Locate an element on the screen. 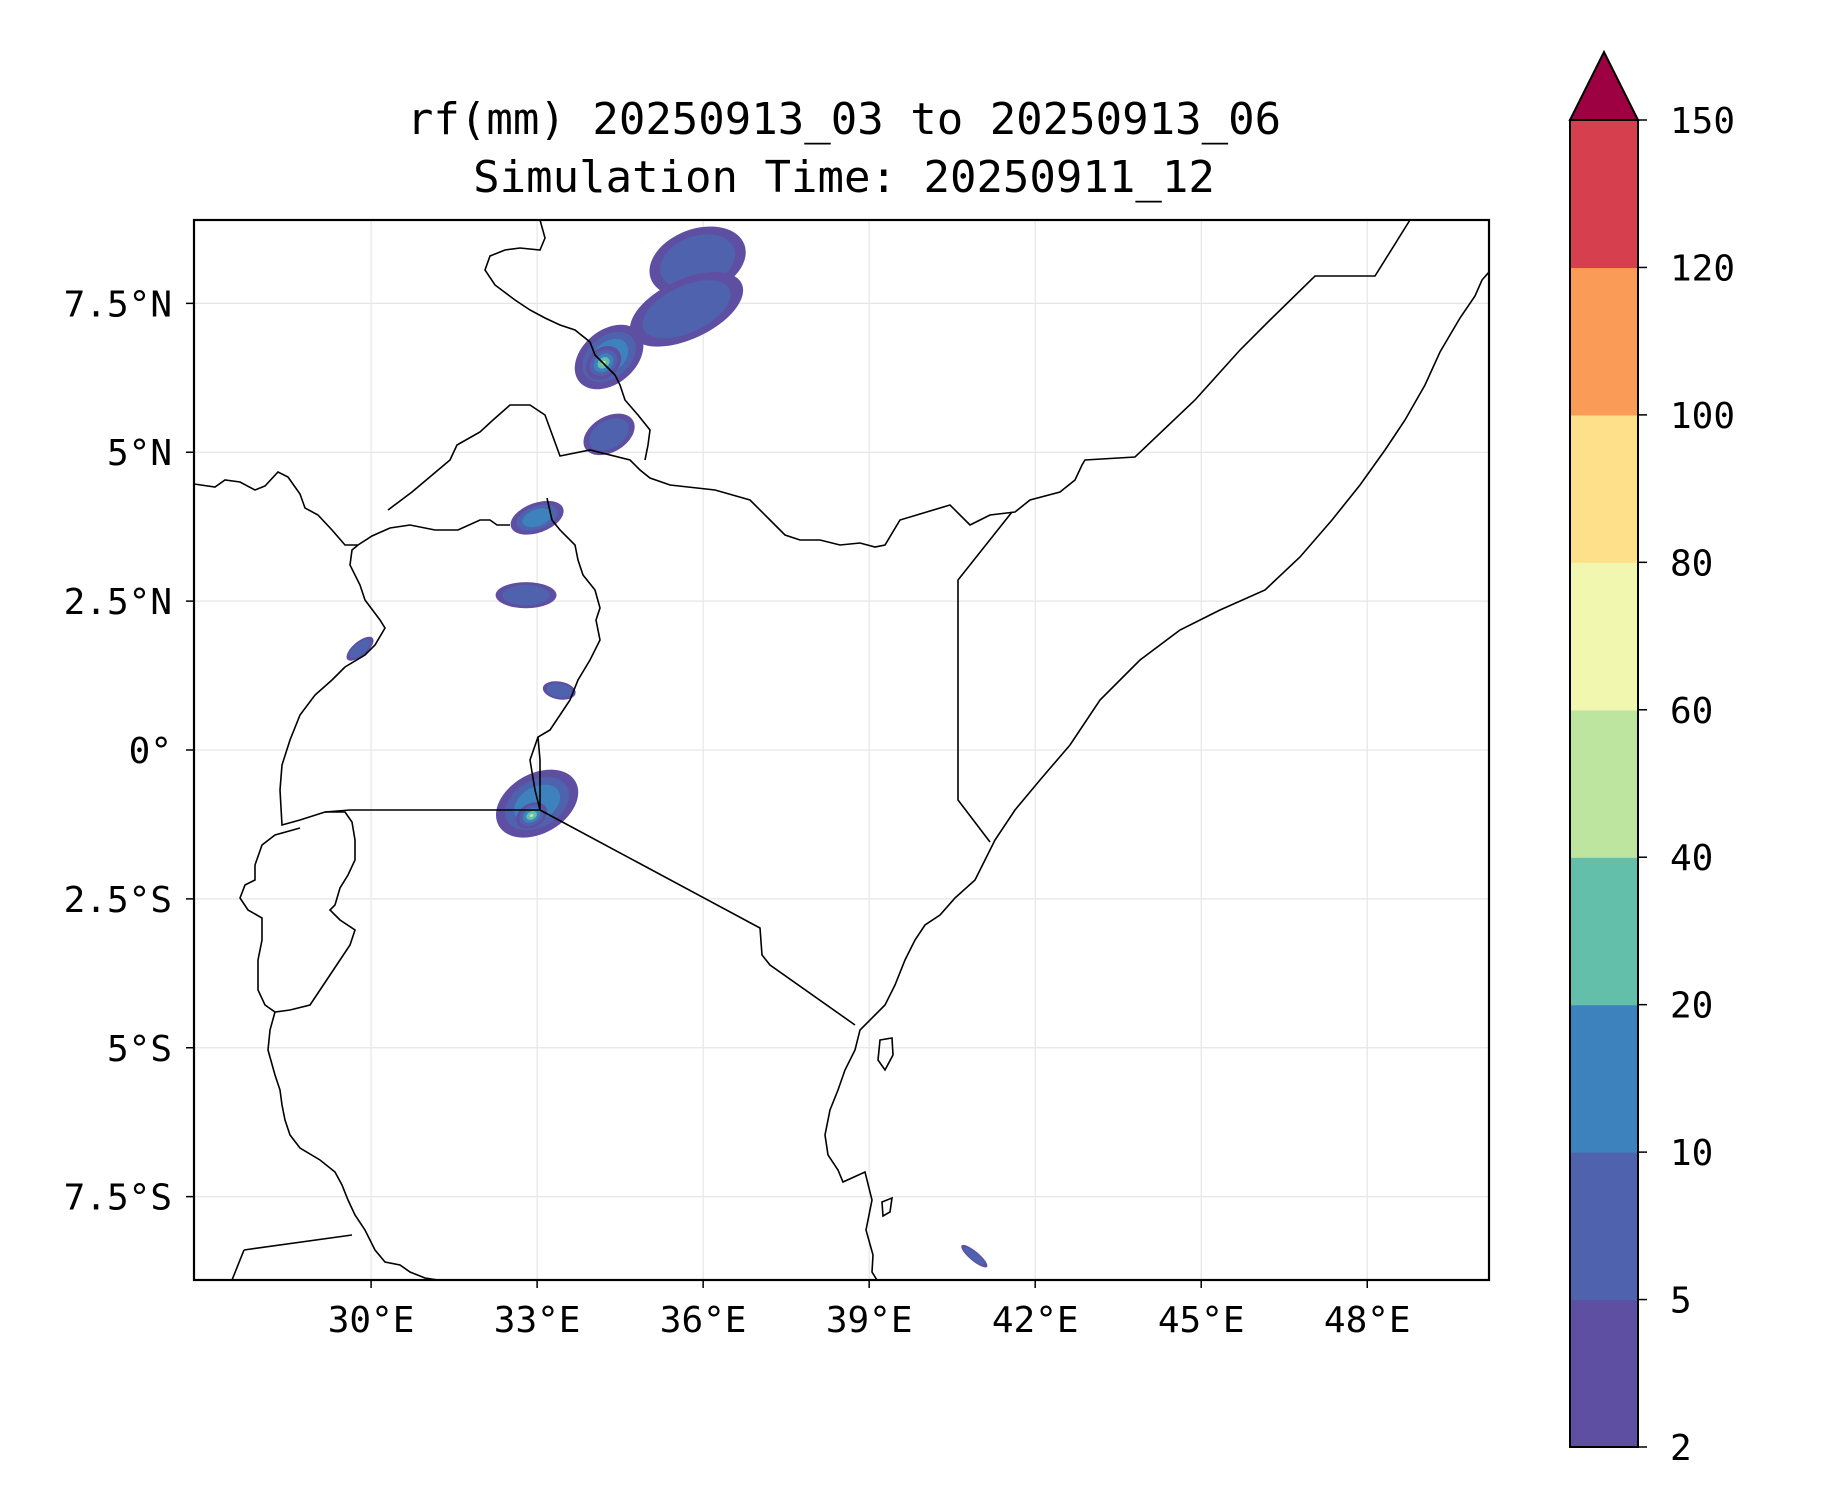  longitude-ticks: 30°E 33°E 36°E 39°E 42°E 45°E 48°E is located at coordinates (869, 1310).